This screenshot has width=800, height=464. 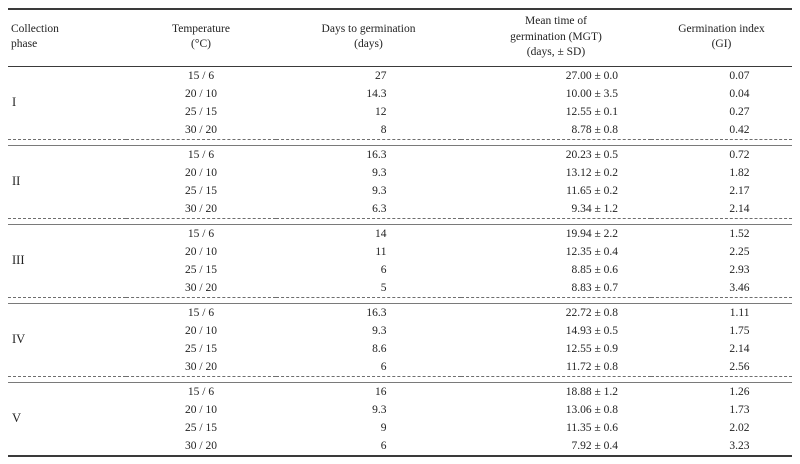 I want to click on table-row: 30 / 20 8 8.78 ± 0.8 0.42, so click(x=400, y=130).